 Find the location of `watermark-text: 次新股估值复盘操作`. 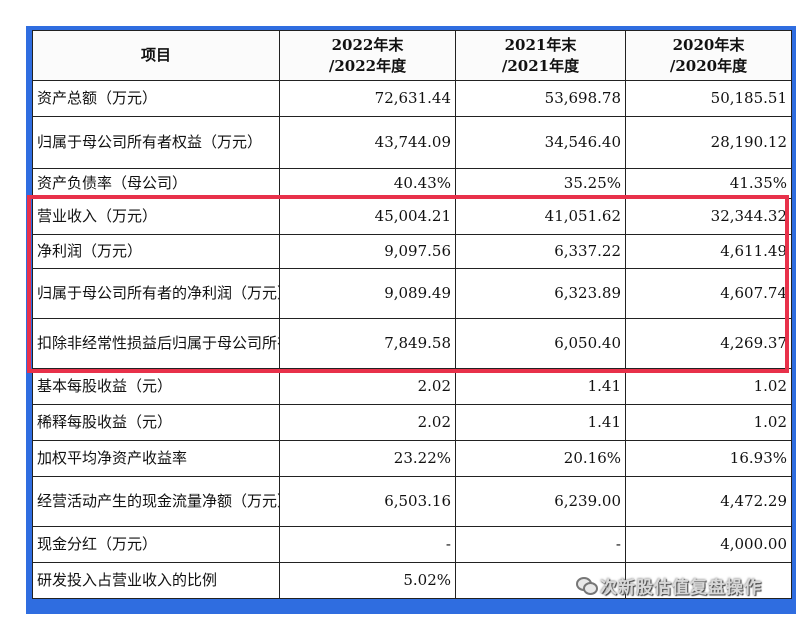

watermark-text: 次新股估值复盘操作 is located at coordinates (681, 587).